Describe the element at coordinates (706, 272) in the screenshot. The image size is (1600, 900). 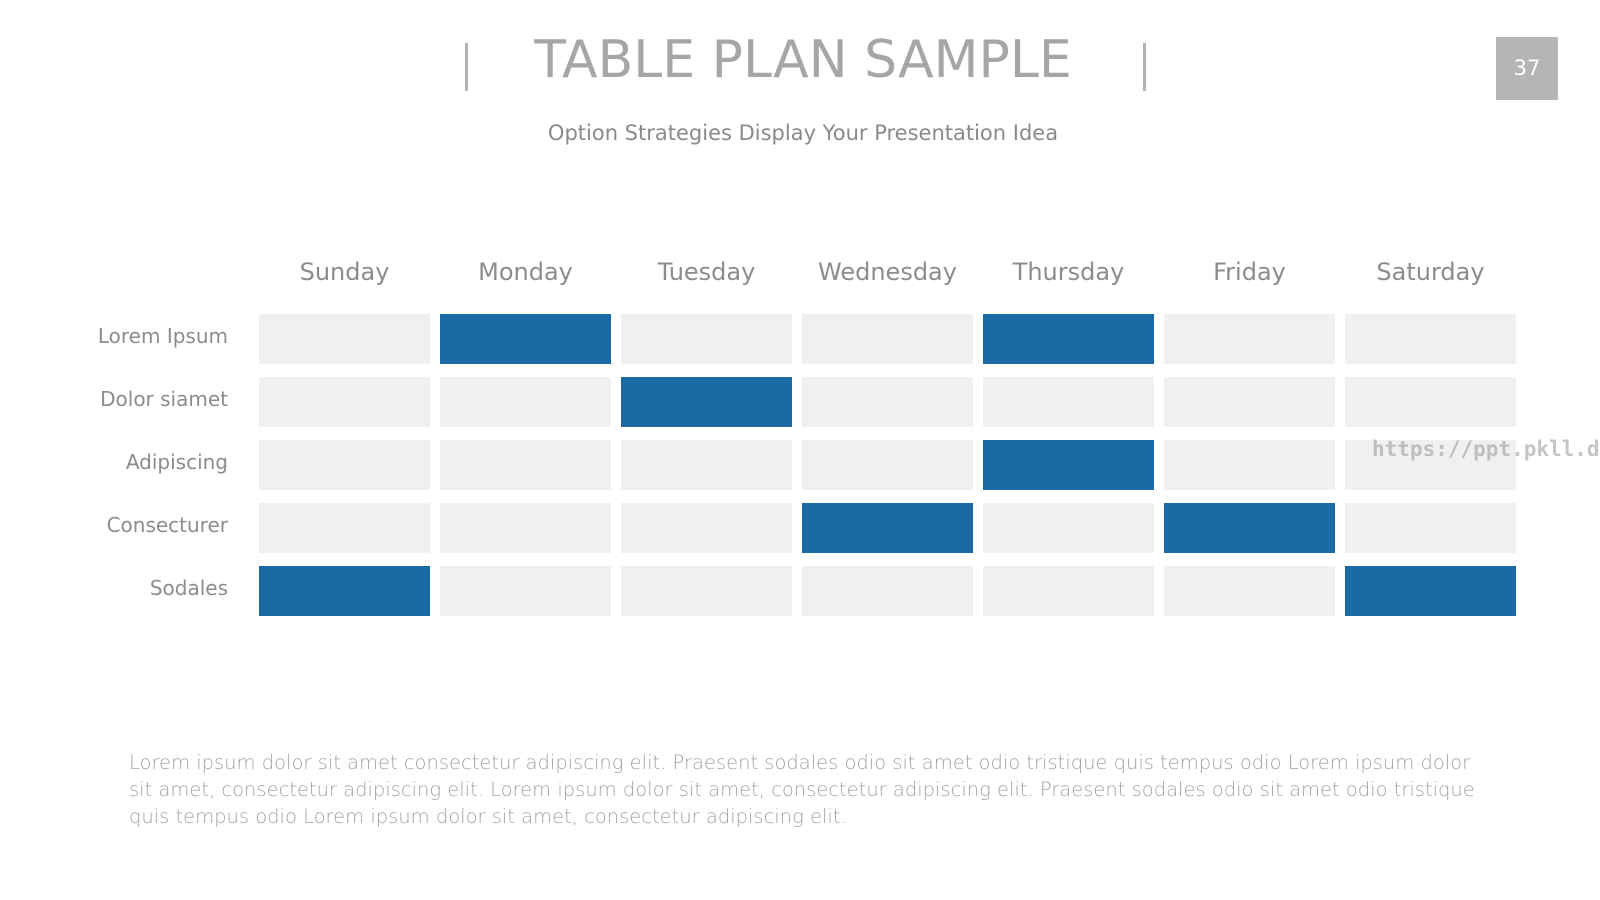
I see `column-header: Tuesday` at that location.